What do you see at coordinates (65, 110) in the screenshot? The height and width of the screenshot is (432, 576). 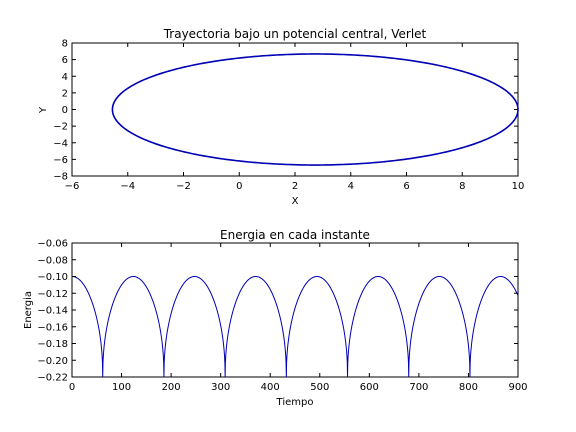 I see `orbit-y-tick-label: 0` at bounding box center [65, 110].